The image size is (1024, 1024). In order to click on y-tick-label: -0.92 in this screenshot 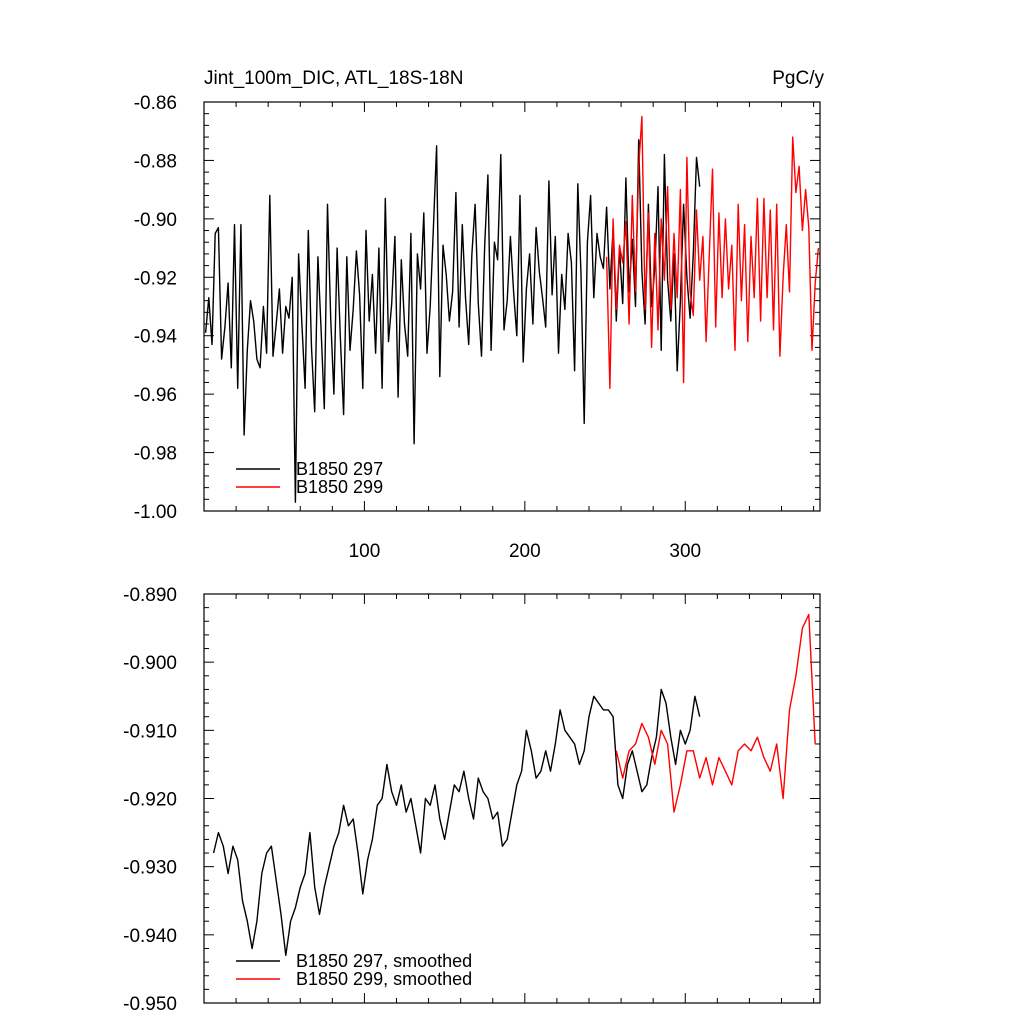, I will do `click(155, 278)`.